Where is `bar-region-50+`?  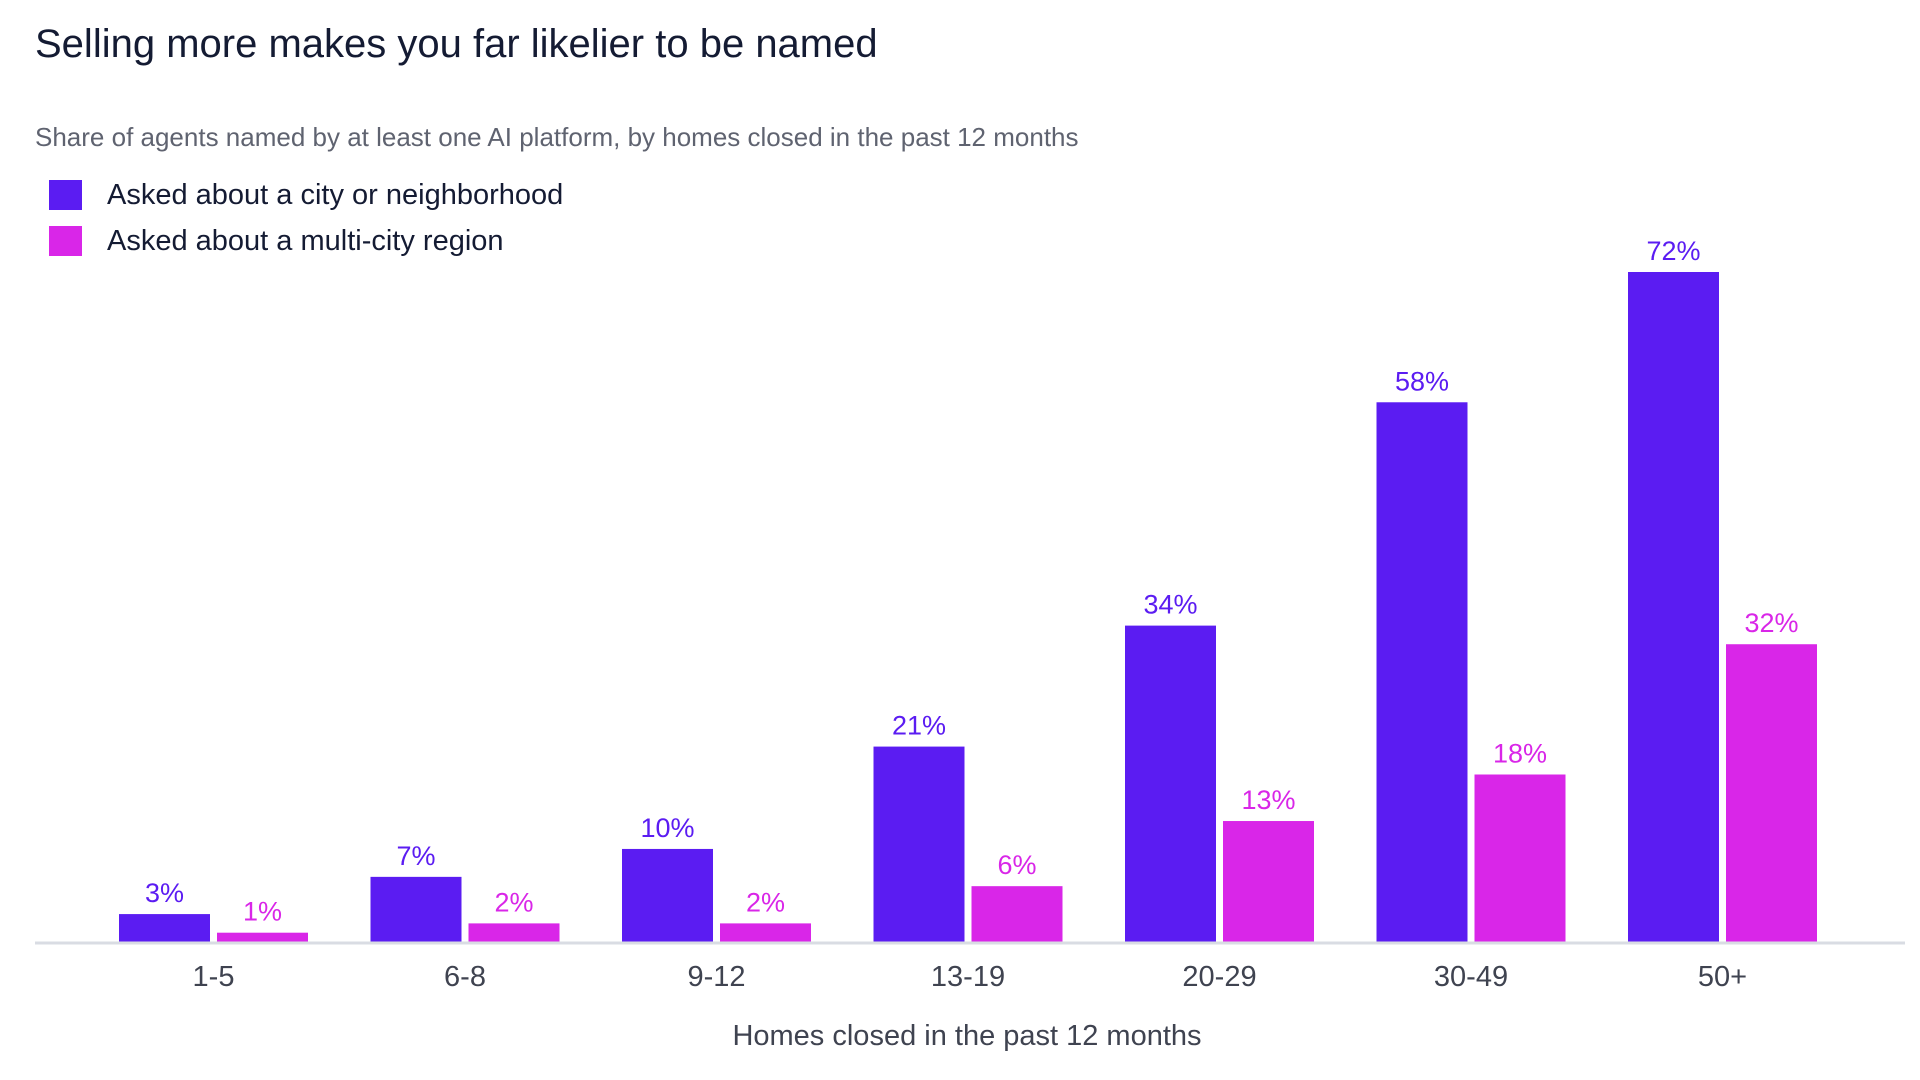
bar-region-50+ is located at coordinates (1771, 793).